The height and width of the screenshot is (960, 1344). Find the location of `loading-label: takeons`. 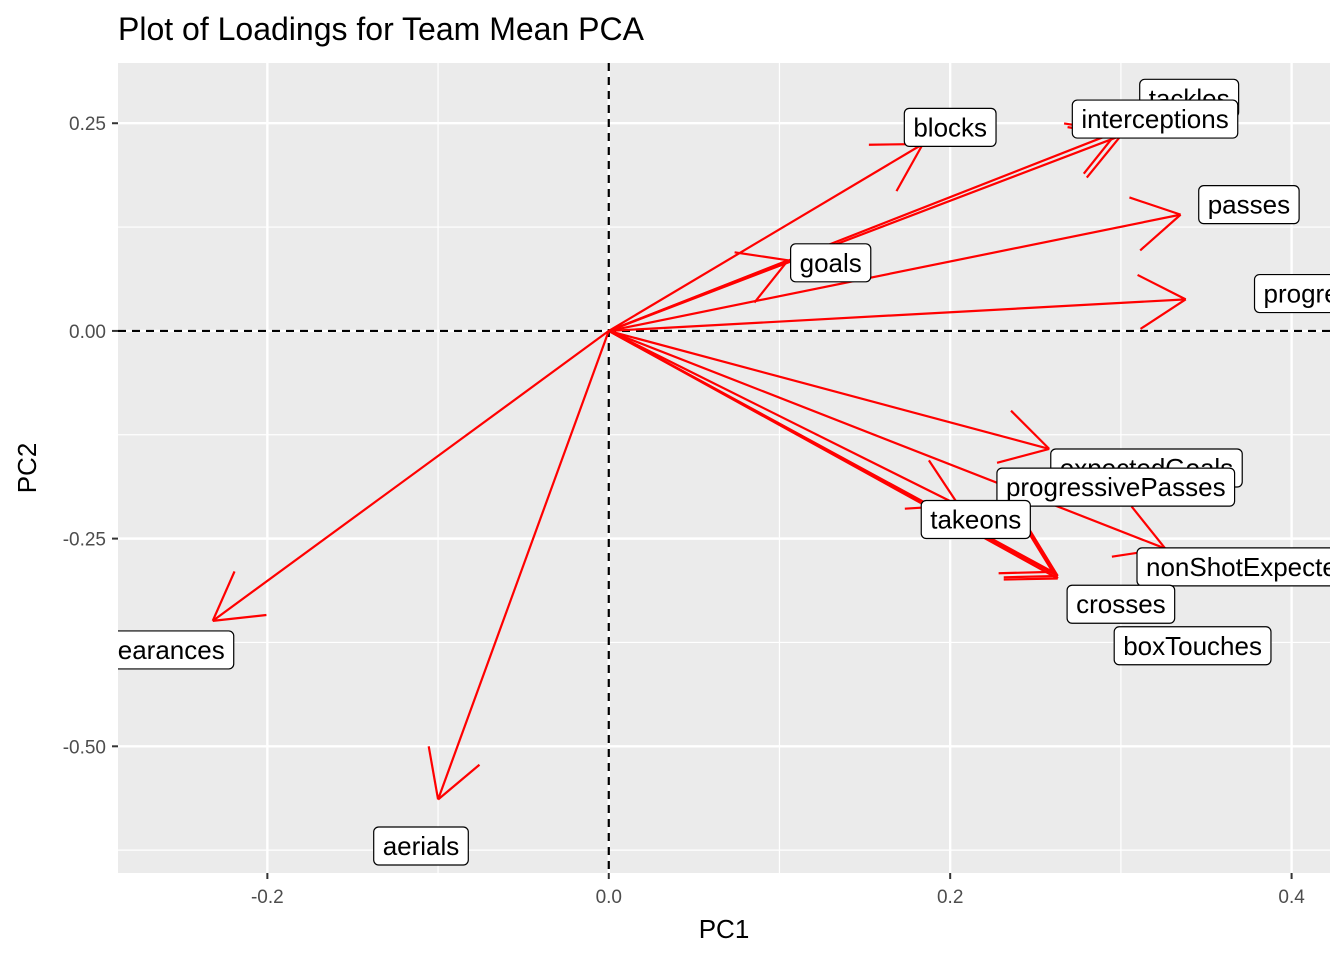

loading-label: takeons is located at coordinates (975, 519).